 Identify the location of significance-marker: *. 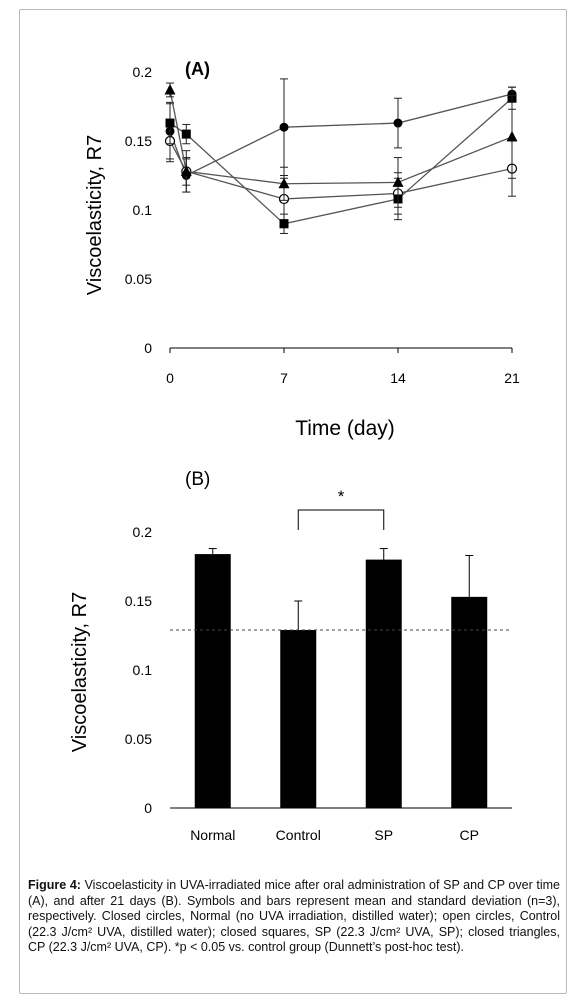
(341, 496).